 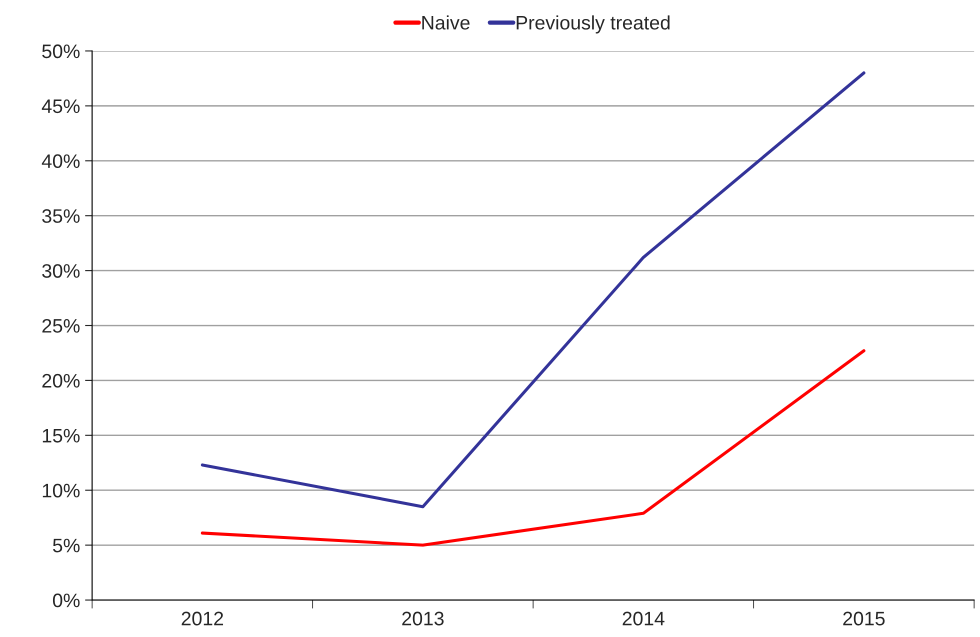 What do you see at coordinates (61, 161) in the screenshot?
I see `y-tick-label: 40%` at bounding box center [61, 161].